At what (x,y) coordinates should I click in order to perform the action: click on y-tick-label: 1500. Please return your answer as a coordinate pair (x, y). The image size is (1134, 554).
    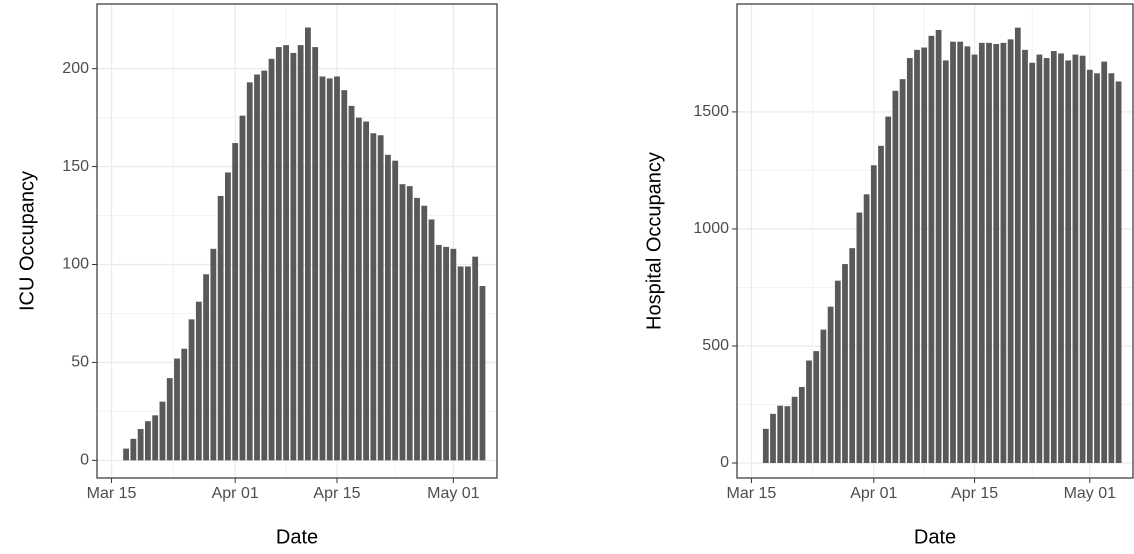
    Looking at the image, I should click on (711, 111).